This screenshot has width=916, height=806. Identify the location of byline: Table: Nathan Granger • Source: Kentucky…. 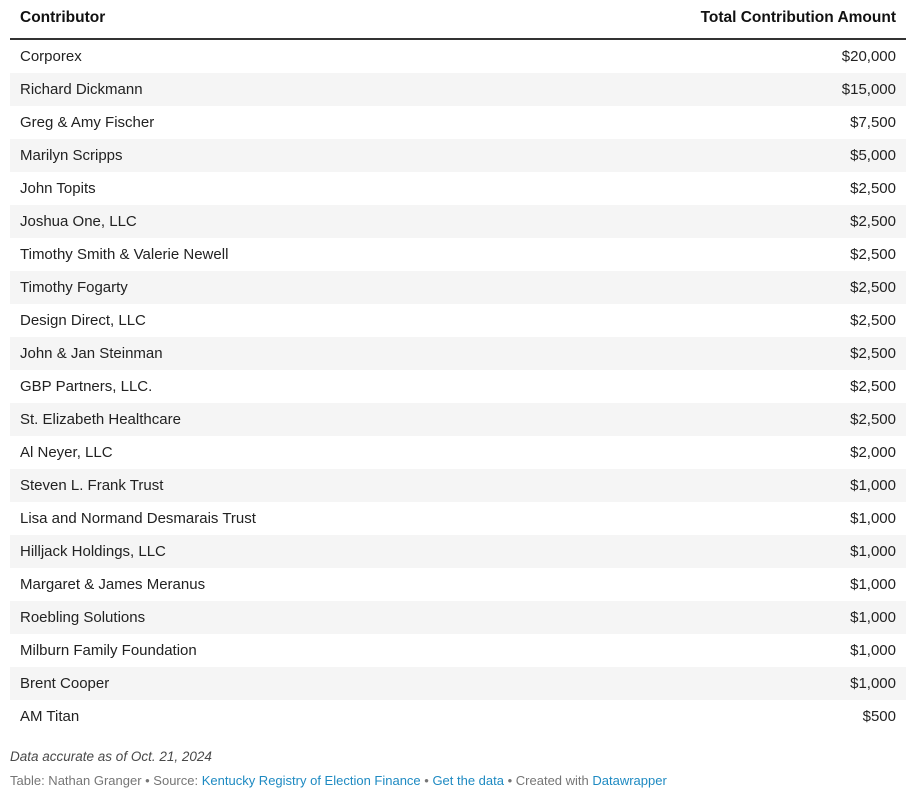
(458, 780).